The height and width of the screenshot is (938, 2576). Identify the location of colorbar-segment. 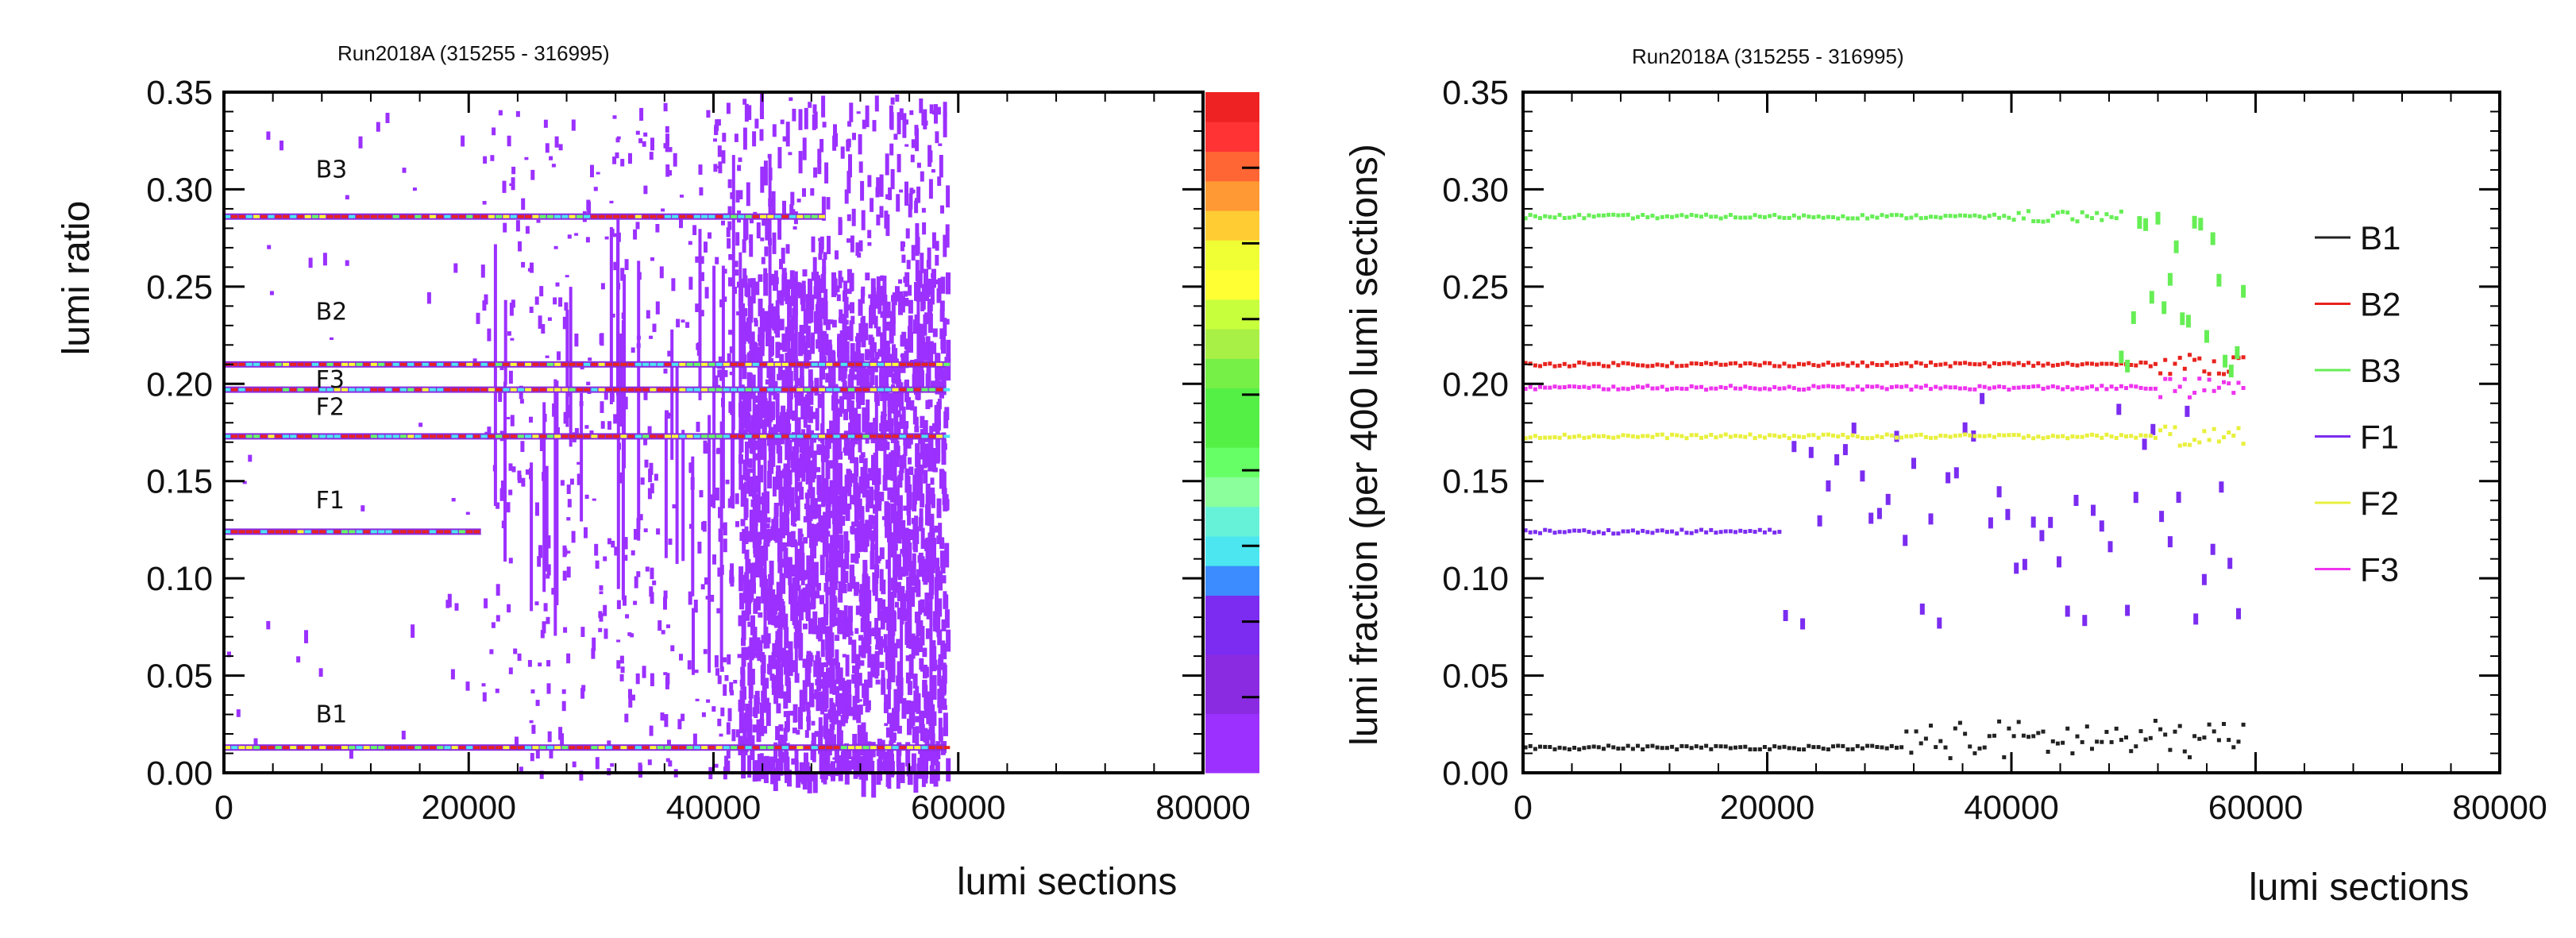
(1232, 758).